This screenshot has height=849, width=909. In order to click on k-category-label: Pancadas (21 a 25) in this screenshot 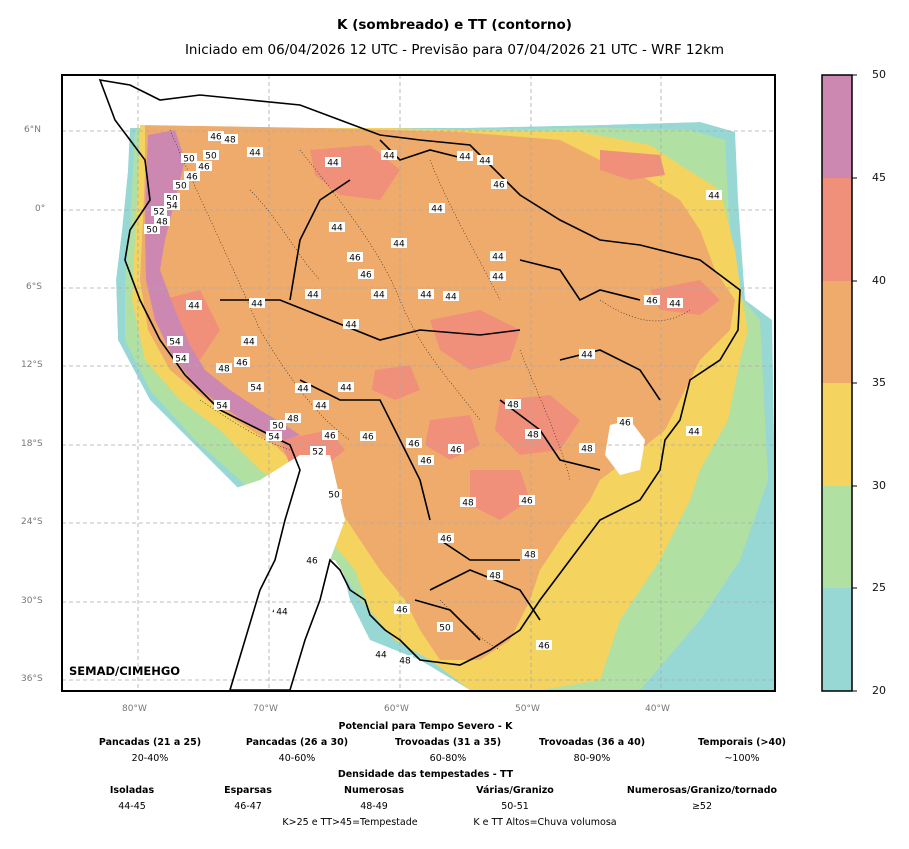, I will do `click(150, 742)`.